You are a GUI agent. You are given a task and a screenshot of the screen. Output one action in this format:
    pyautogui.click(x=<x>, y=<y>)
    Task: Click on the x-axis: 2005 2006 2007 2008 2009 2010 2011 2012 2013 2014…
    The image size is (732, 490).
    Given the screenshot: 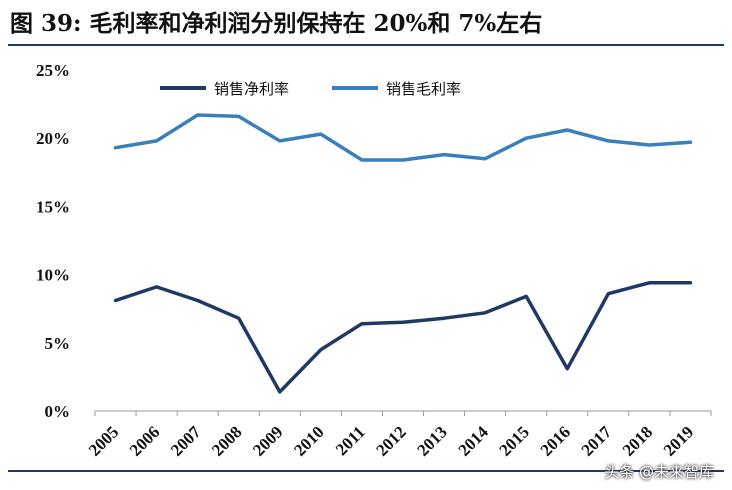 What is the action you would take?
    pyautogui.click(x=398, y=435)
    